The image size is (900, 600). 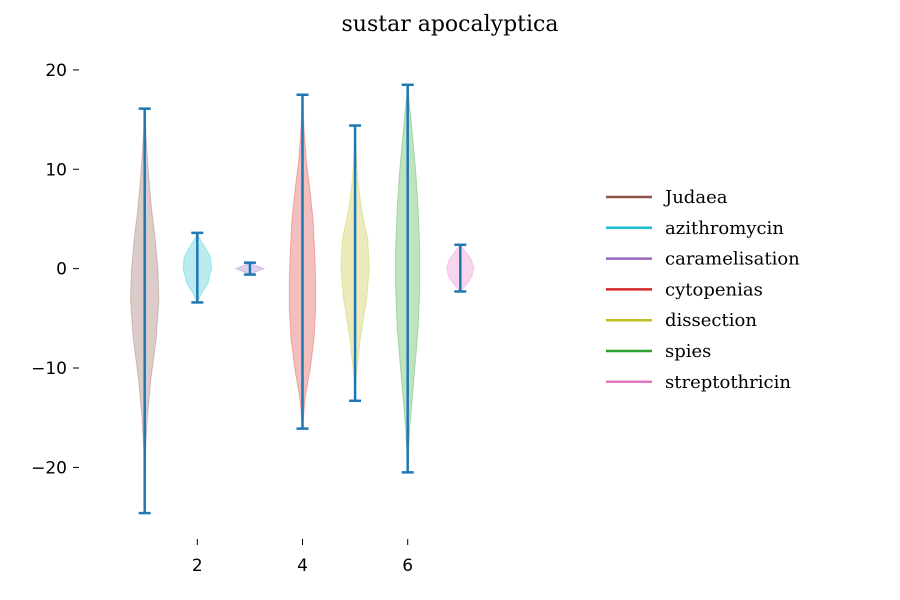 I want to click on y-tick-label: 10, so click(x=56, y=170).